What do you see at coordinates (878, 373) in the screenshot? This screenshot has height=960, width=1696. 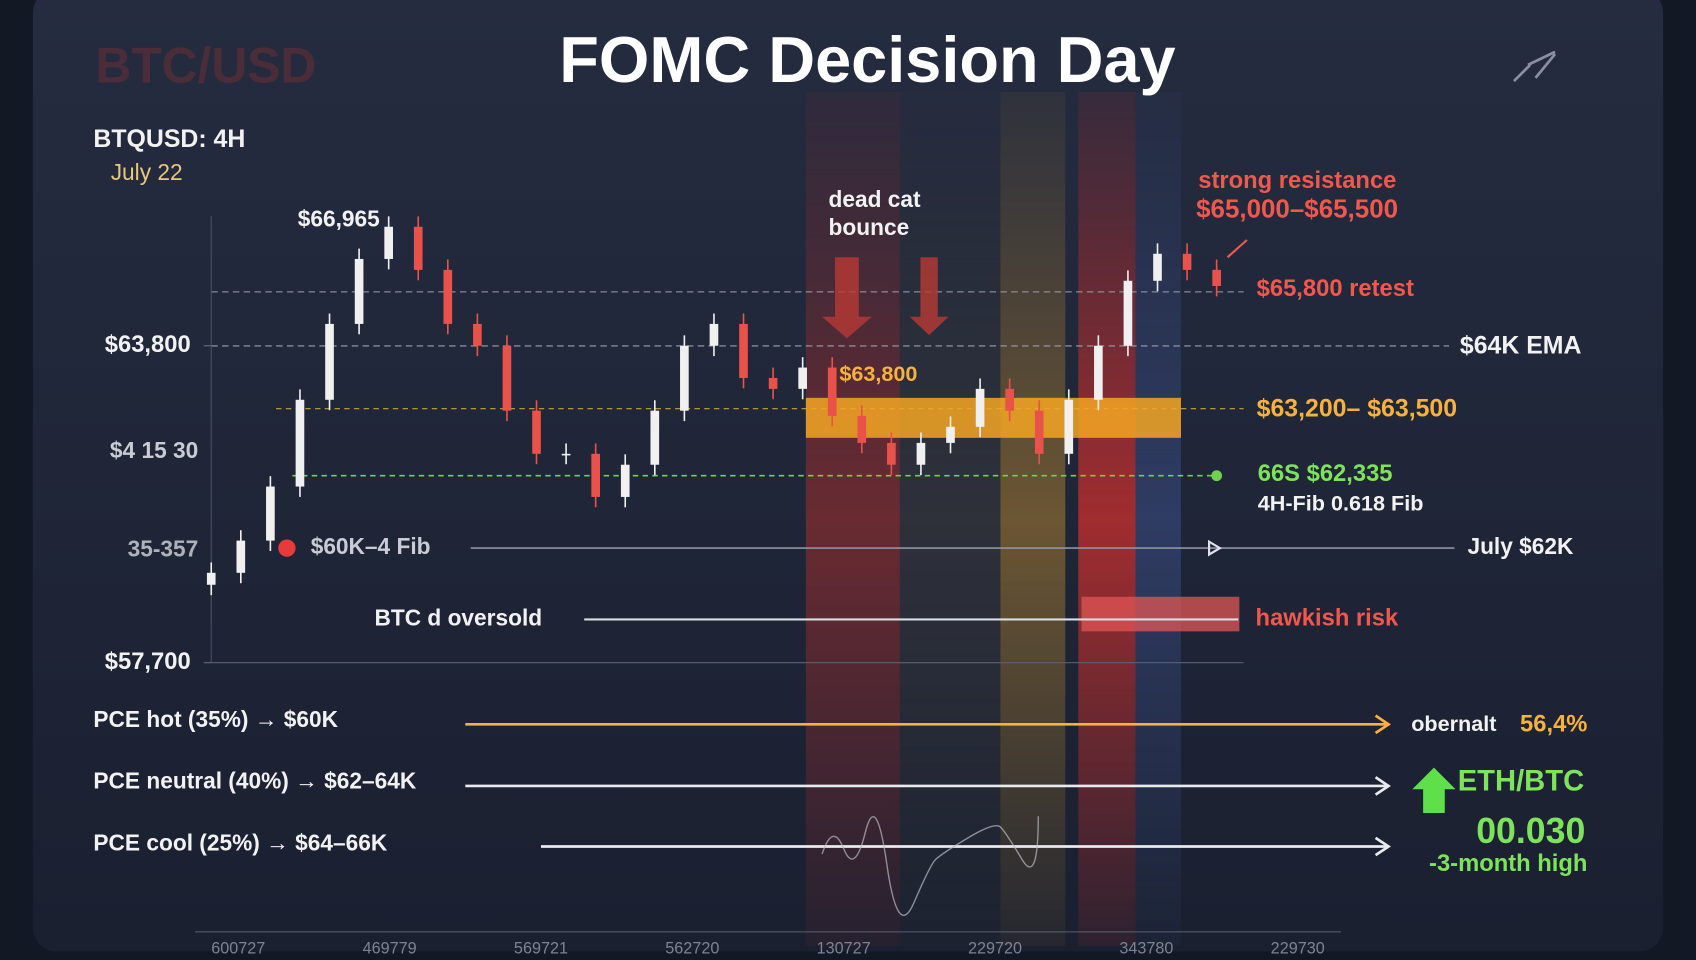 I see `annotation: $63,800` at bounding box center [878, 373].